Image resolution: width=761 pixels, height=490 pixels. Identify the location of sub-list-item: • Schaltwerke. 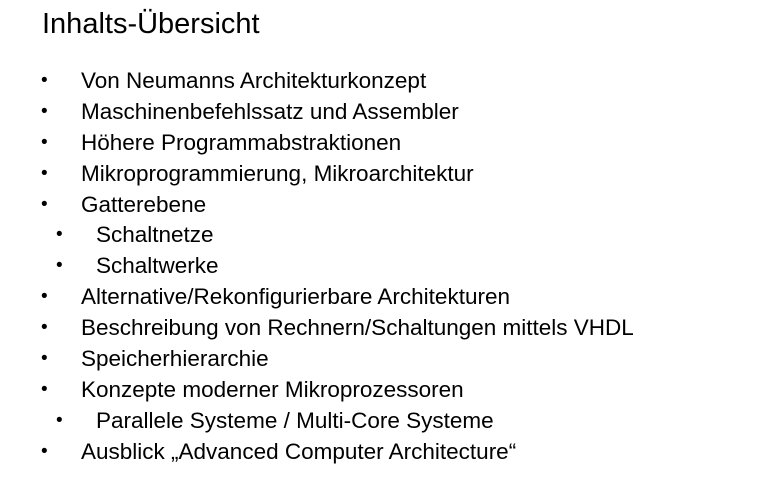
(380, 266).